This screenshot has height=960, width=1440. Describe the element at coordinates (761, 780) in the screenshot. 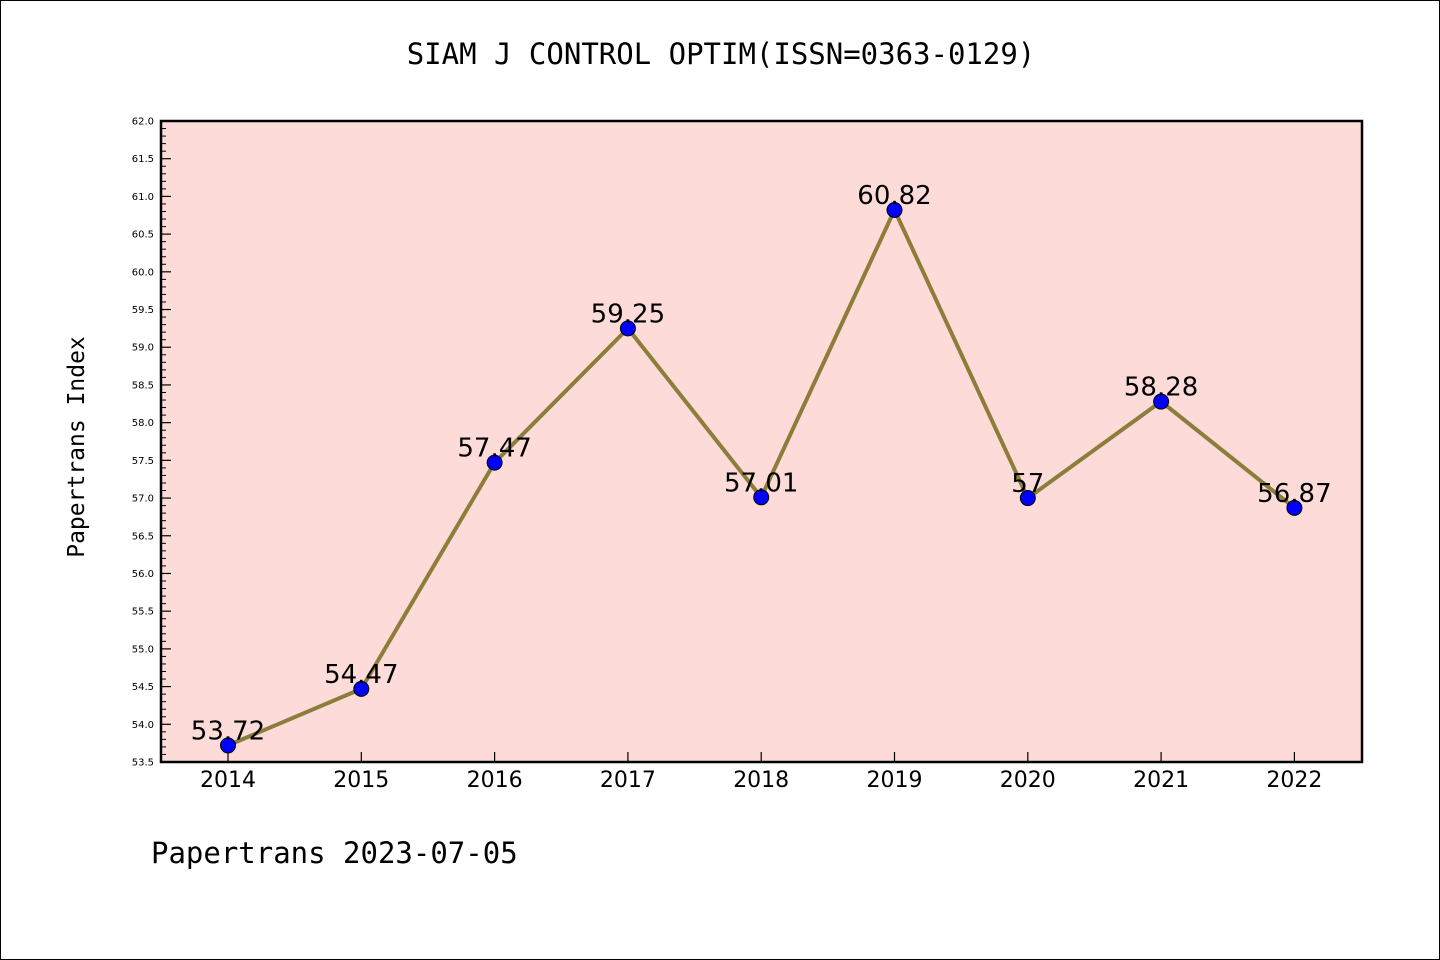

I see `x-tick-label: 2018` at that location.